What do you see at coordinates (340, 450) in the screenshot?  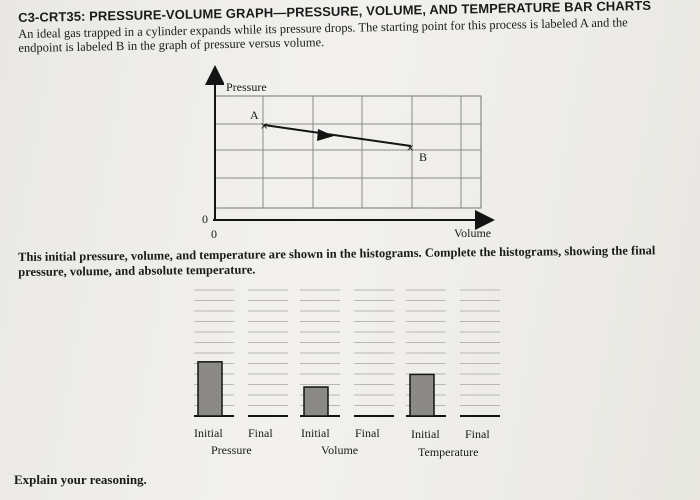 I see `volume-group-label: Volume` at bounding box center [340, 450].